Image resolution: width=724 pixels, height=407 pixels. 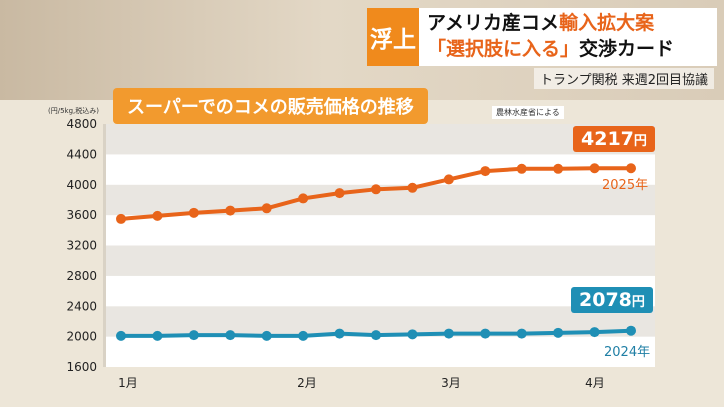 I want to click on x-axis-ticks: 1月 2月 3月 4月, so click(x=361, y=383).